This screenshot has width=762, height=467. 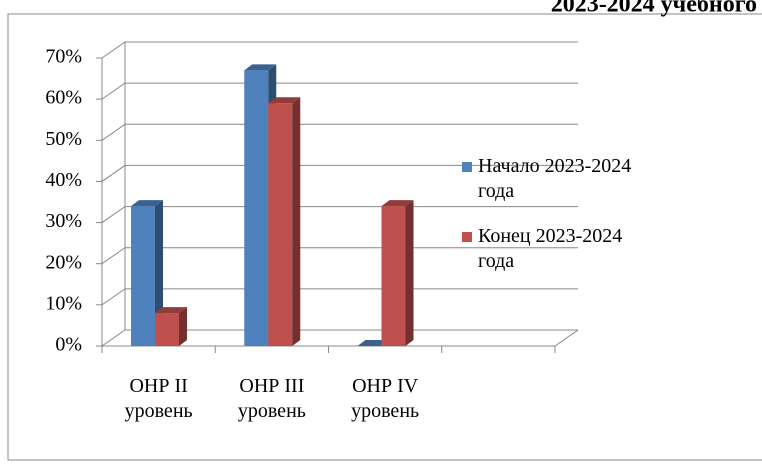 I want to click on legend-entry: Начало 2023-2024 года, so click(x=552, y=179).